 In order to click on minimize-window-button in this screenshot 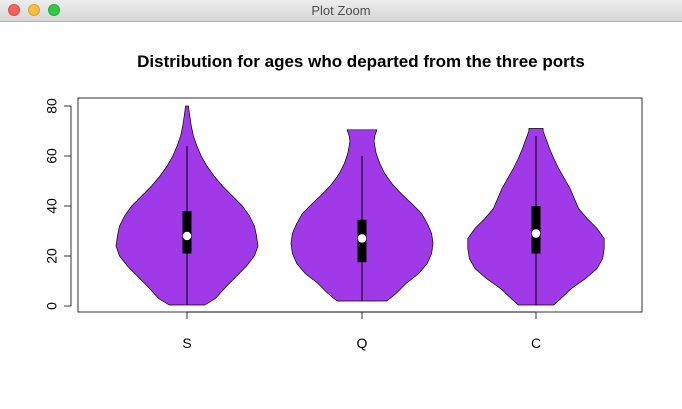, I will do `click(34, 10)`.